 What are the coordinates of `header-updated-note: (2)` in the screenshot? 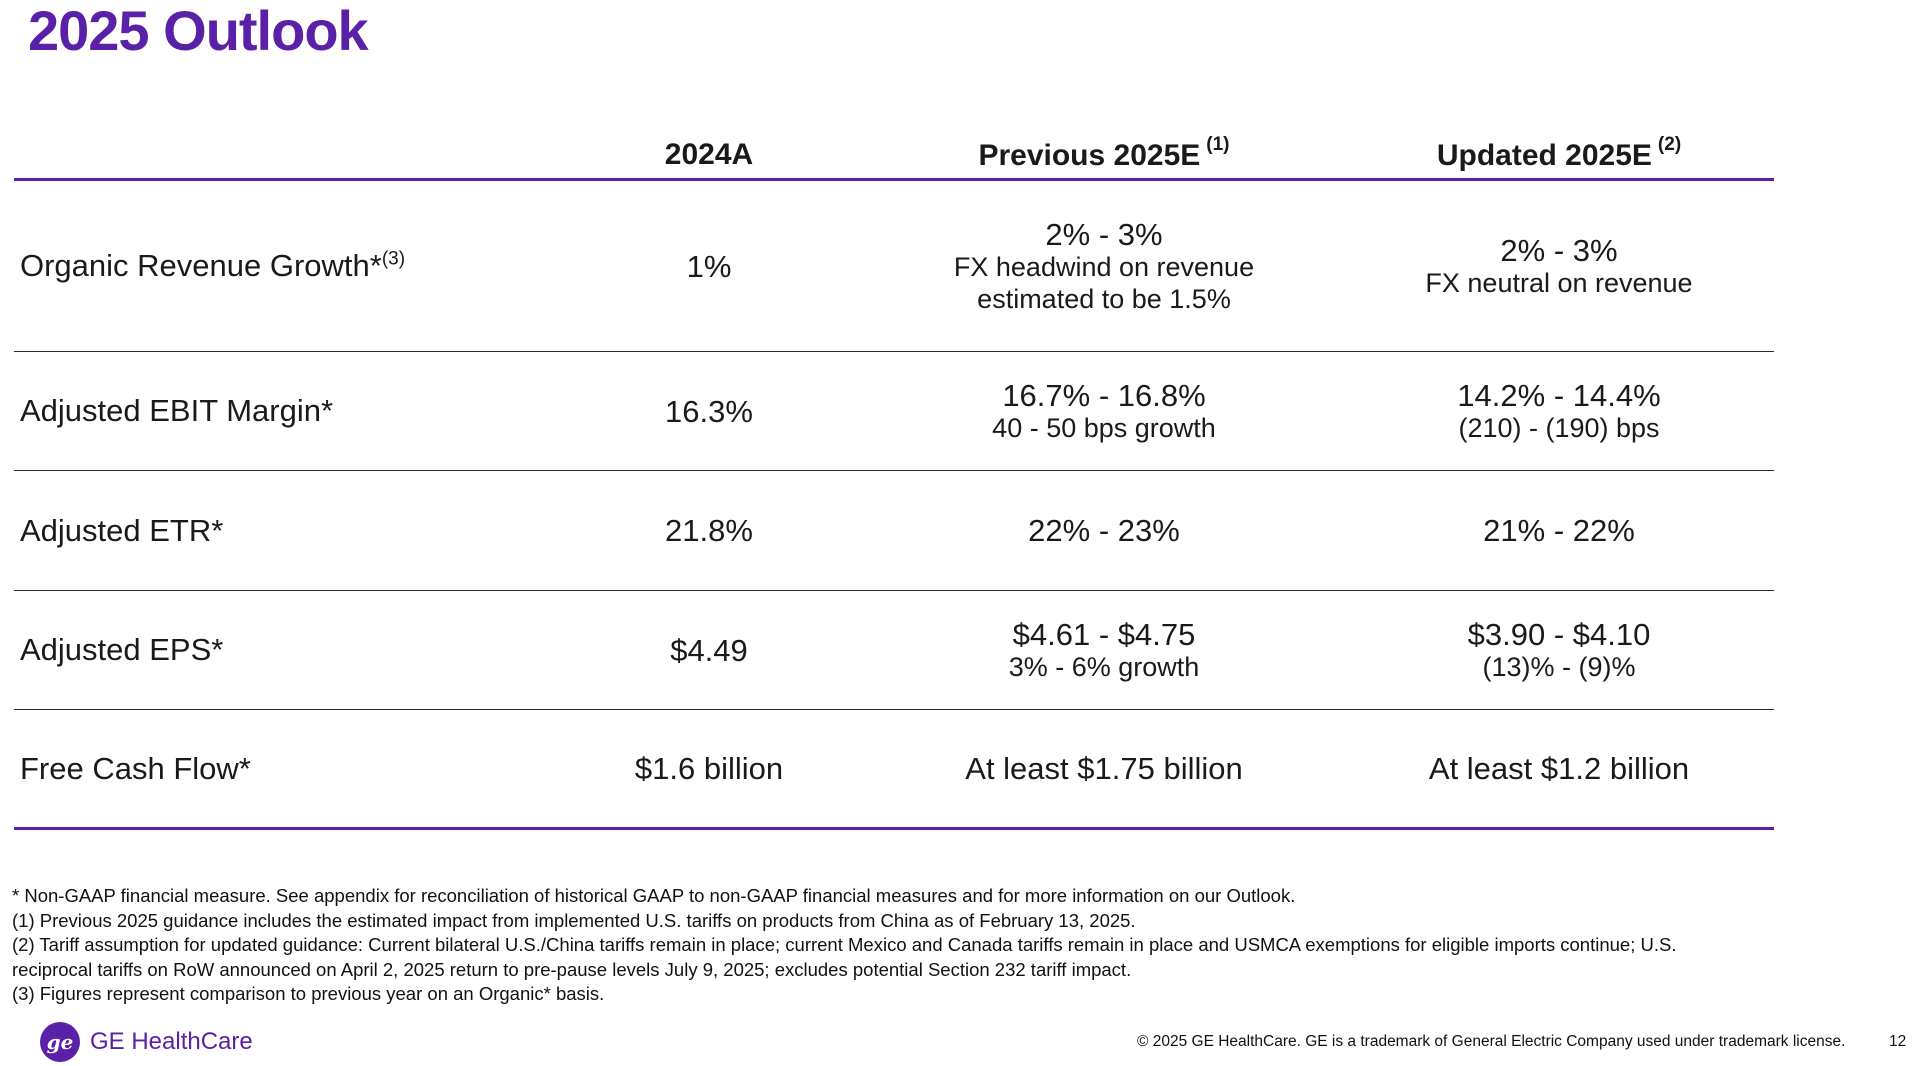 It's located at (1669, 144).